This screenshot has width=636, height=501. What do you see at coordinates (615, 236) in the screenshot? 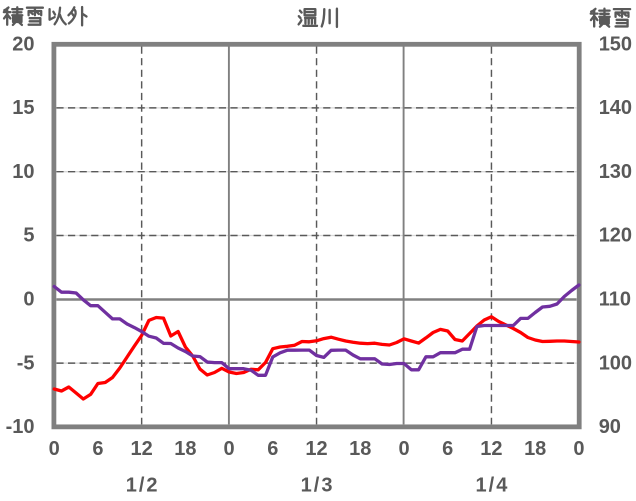
I see `svg-text: 120` at bounding box center [615, 236].